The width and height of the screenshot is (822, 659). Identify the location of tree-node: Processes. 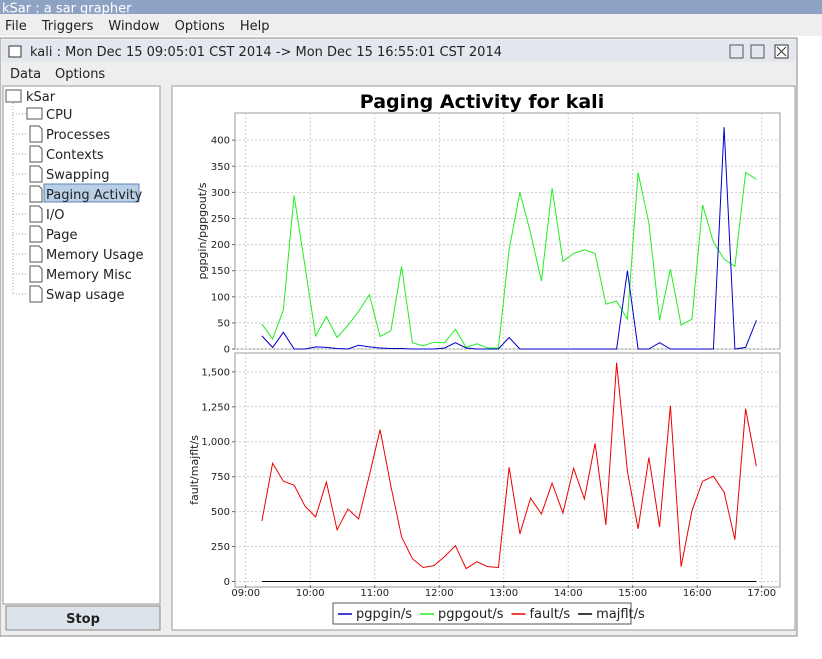
(78, 135).